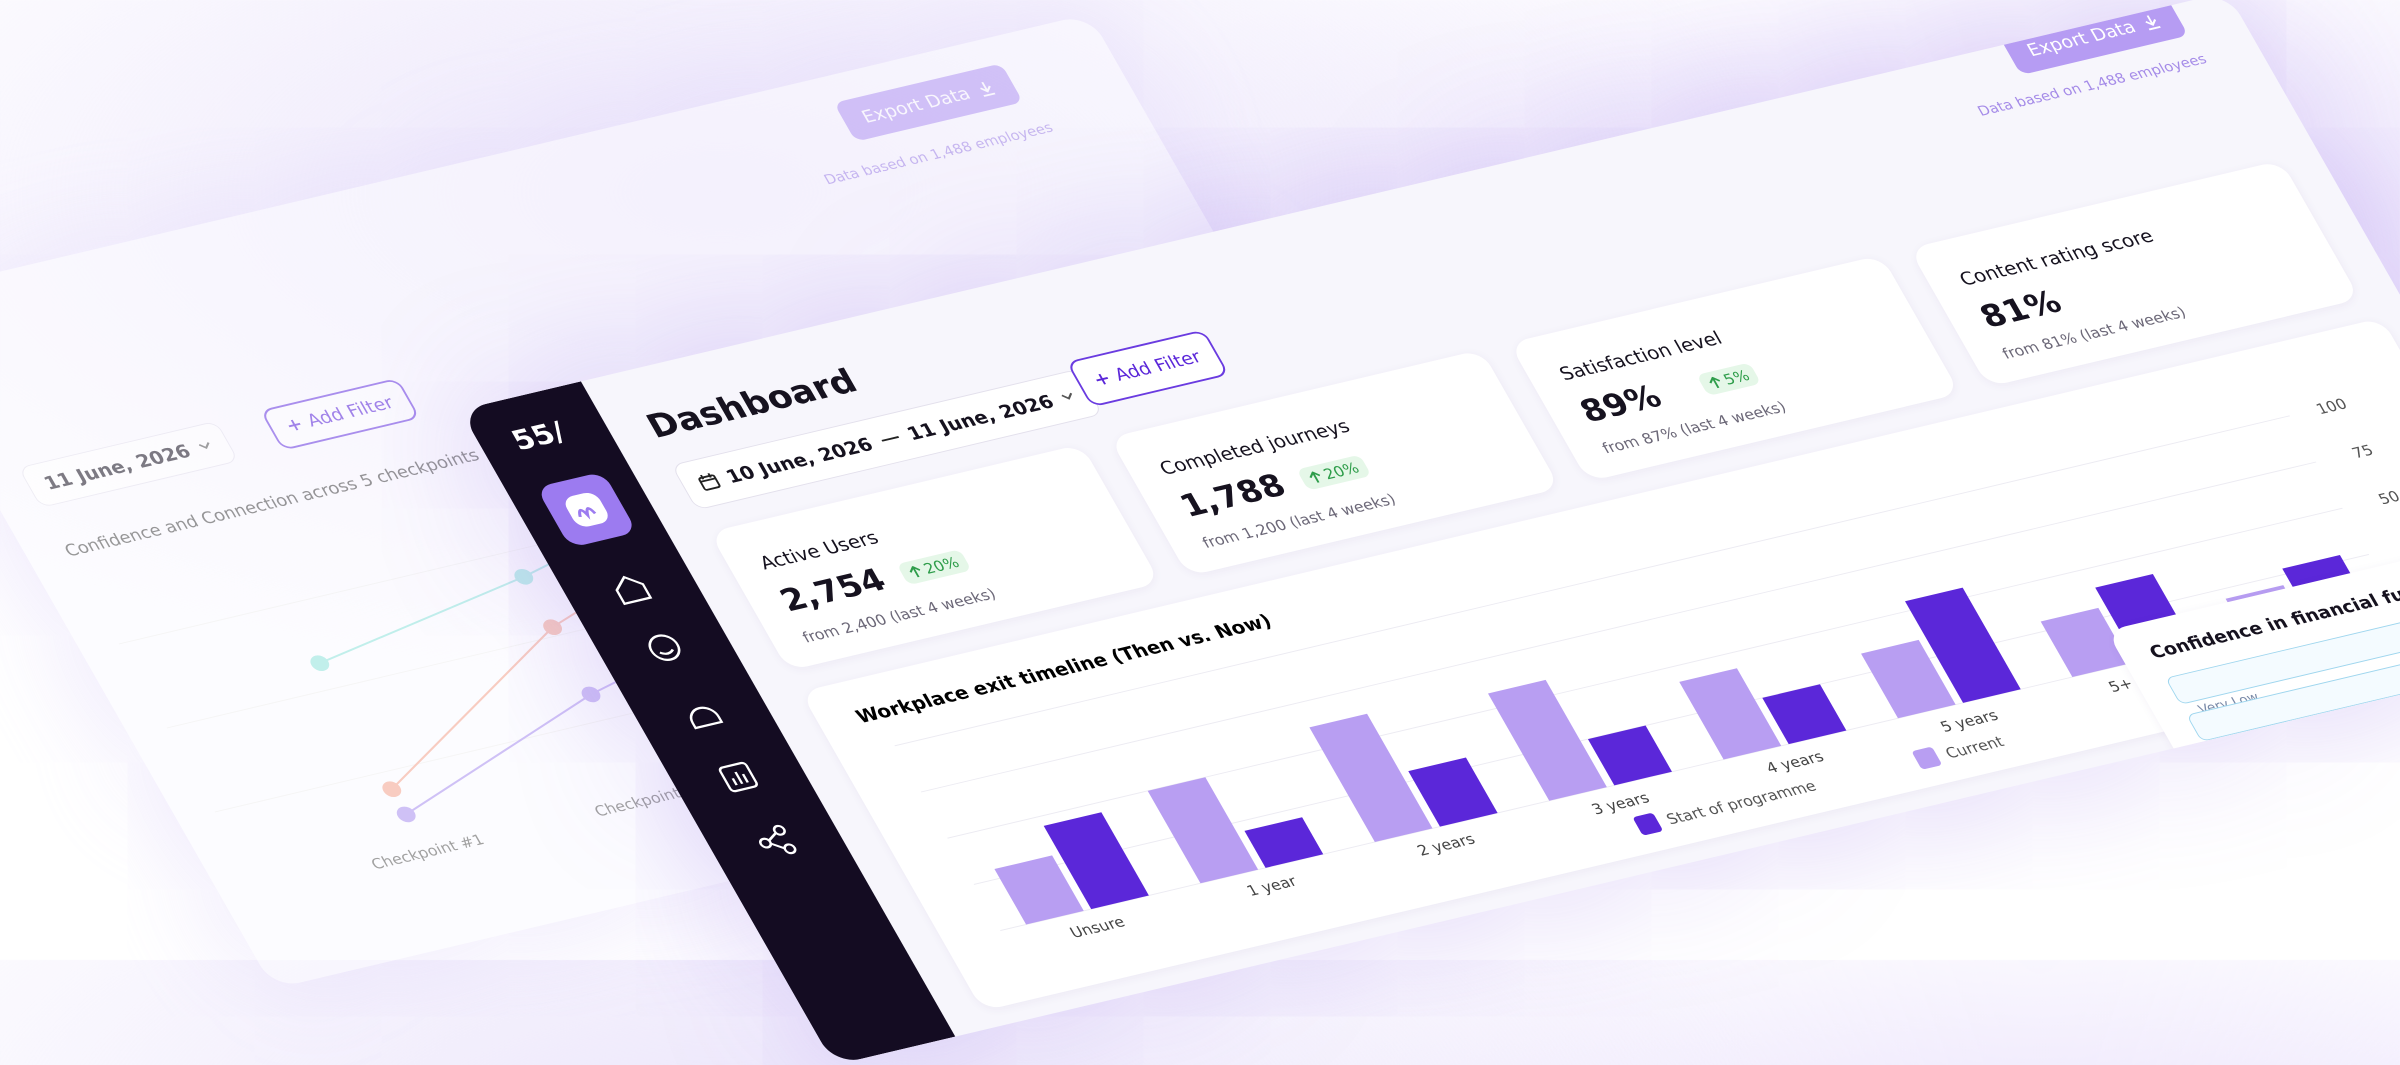 This screenshot has height=1065, width=2400. I want to click on stat-value: 81%, so click(2020, 310).